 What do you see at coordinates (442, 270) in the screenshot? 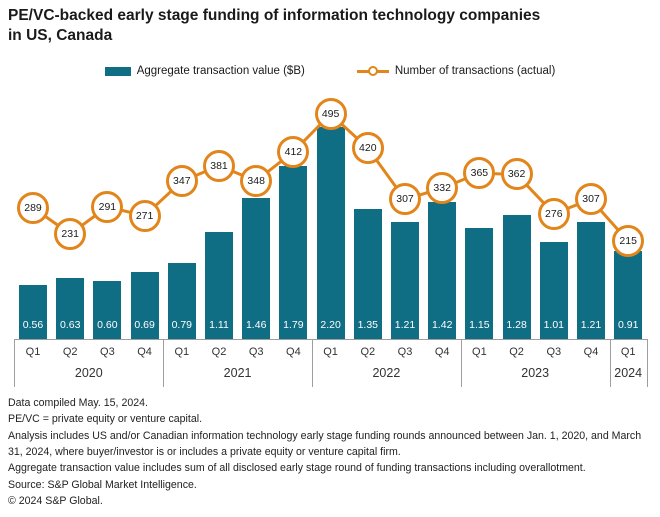
I see `bar-q4-2022` at bounding box center [442, 270].